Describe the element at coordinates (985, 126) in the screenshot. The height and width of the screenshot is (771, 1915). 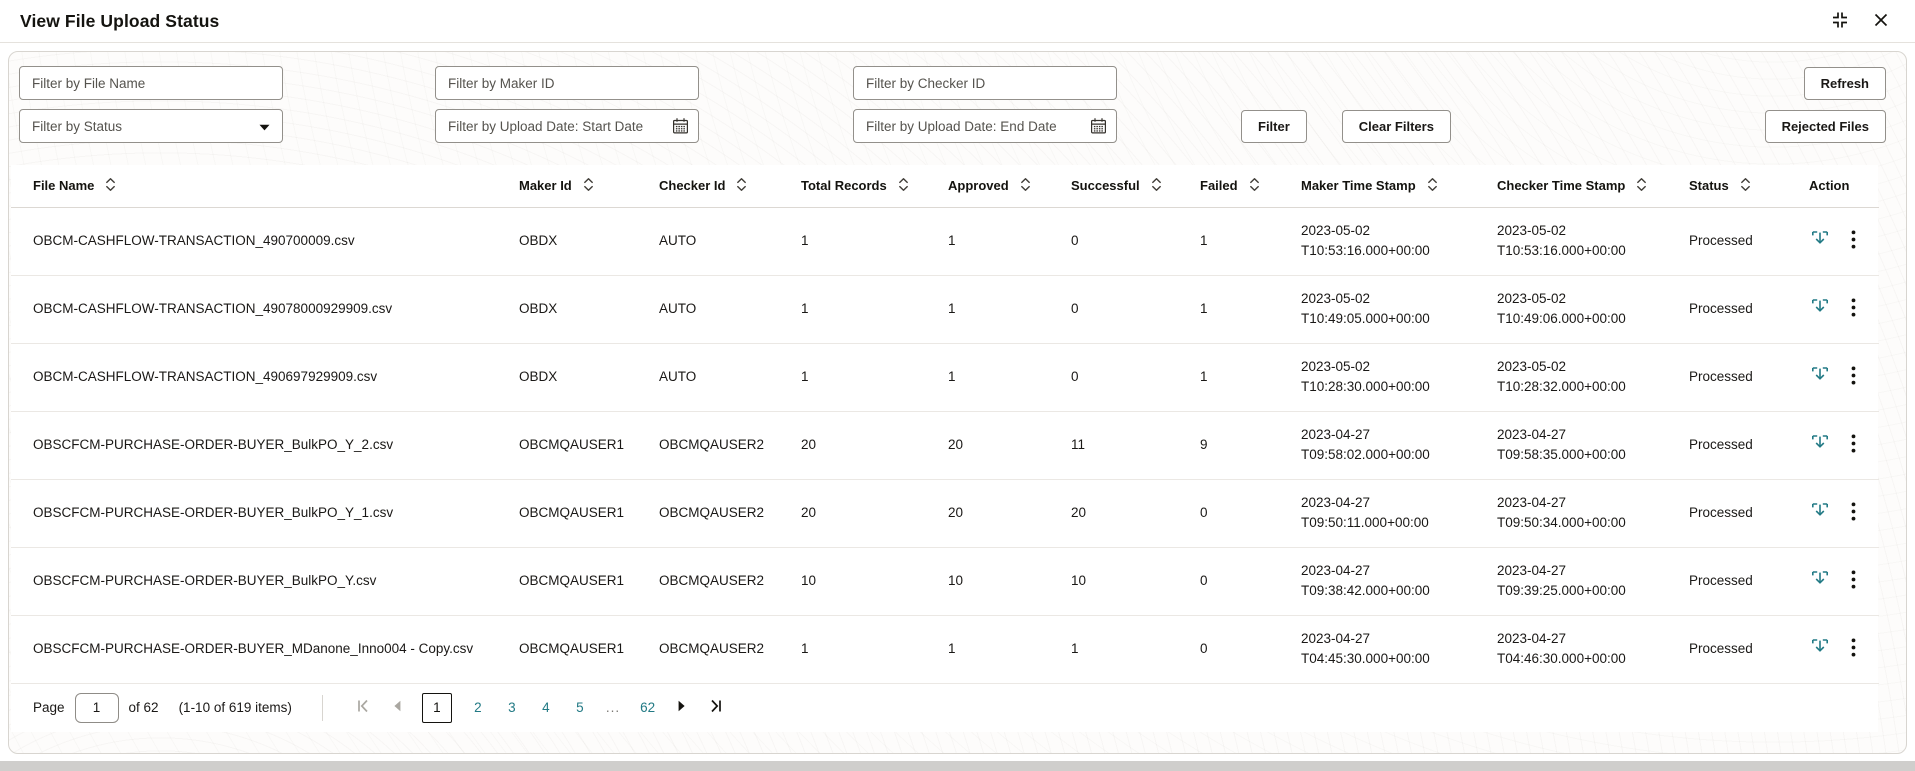
I see `end-date-filter-input` at that location.